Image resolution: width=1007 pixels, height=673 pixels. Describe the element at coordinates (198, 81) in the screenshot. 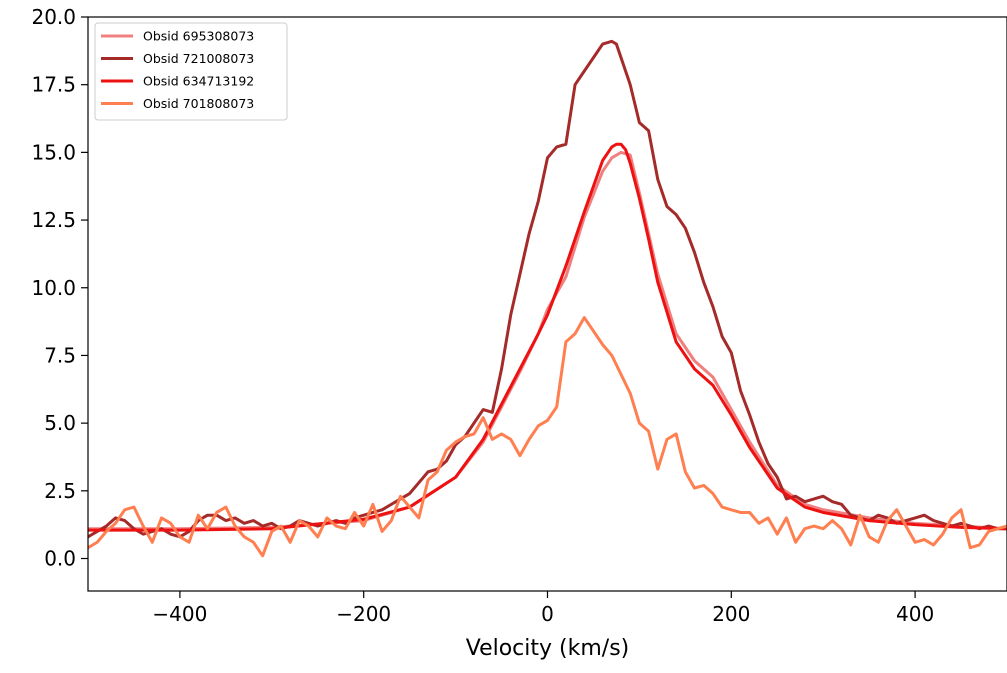

I see `legend-label: Obsid 634713192` at that location.